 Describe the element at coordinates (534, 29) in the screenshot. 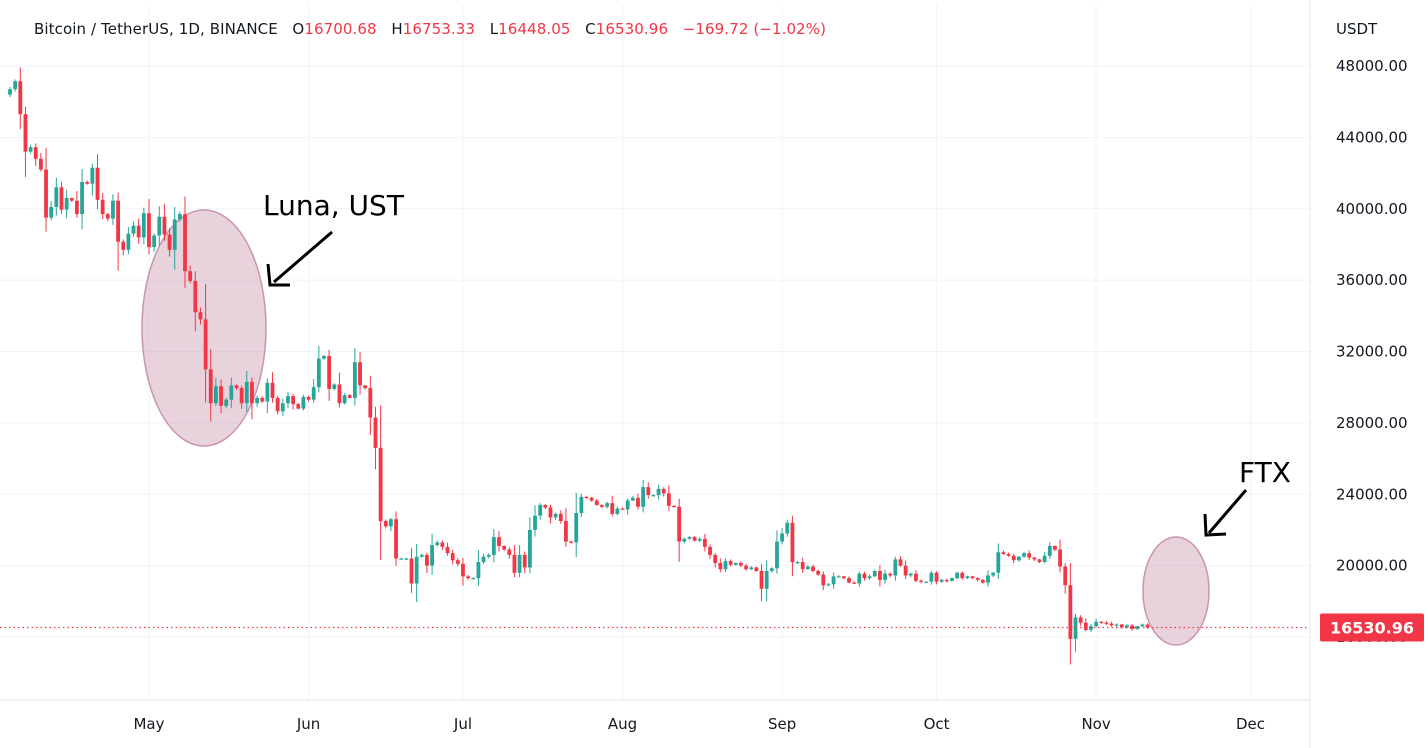

I see `low-value: 16448.05` at that location.